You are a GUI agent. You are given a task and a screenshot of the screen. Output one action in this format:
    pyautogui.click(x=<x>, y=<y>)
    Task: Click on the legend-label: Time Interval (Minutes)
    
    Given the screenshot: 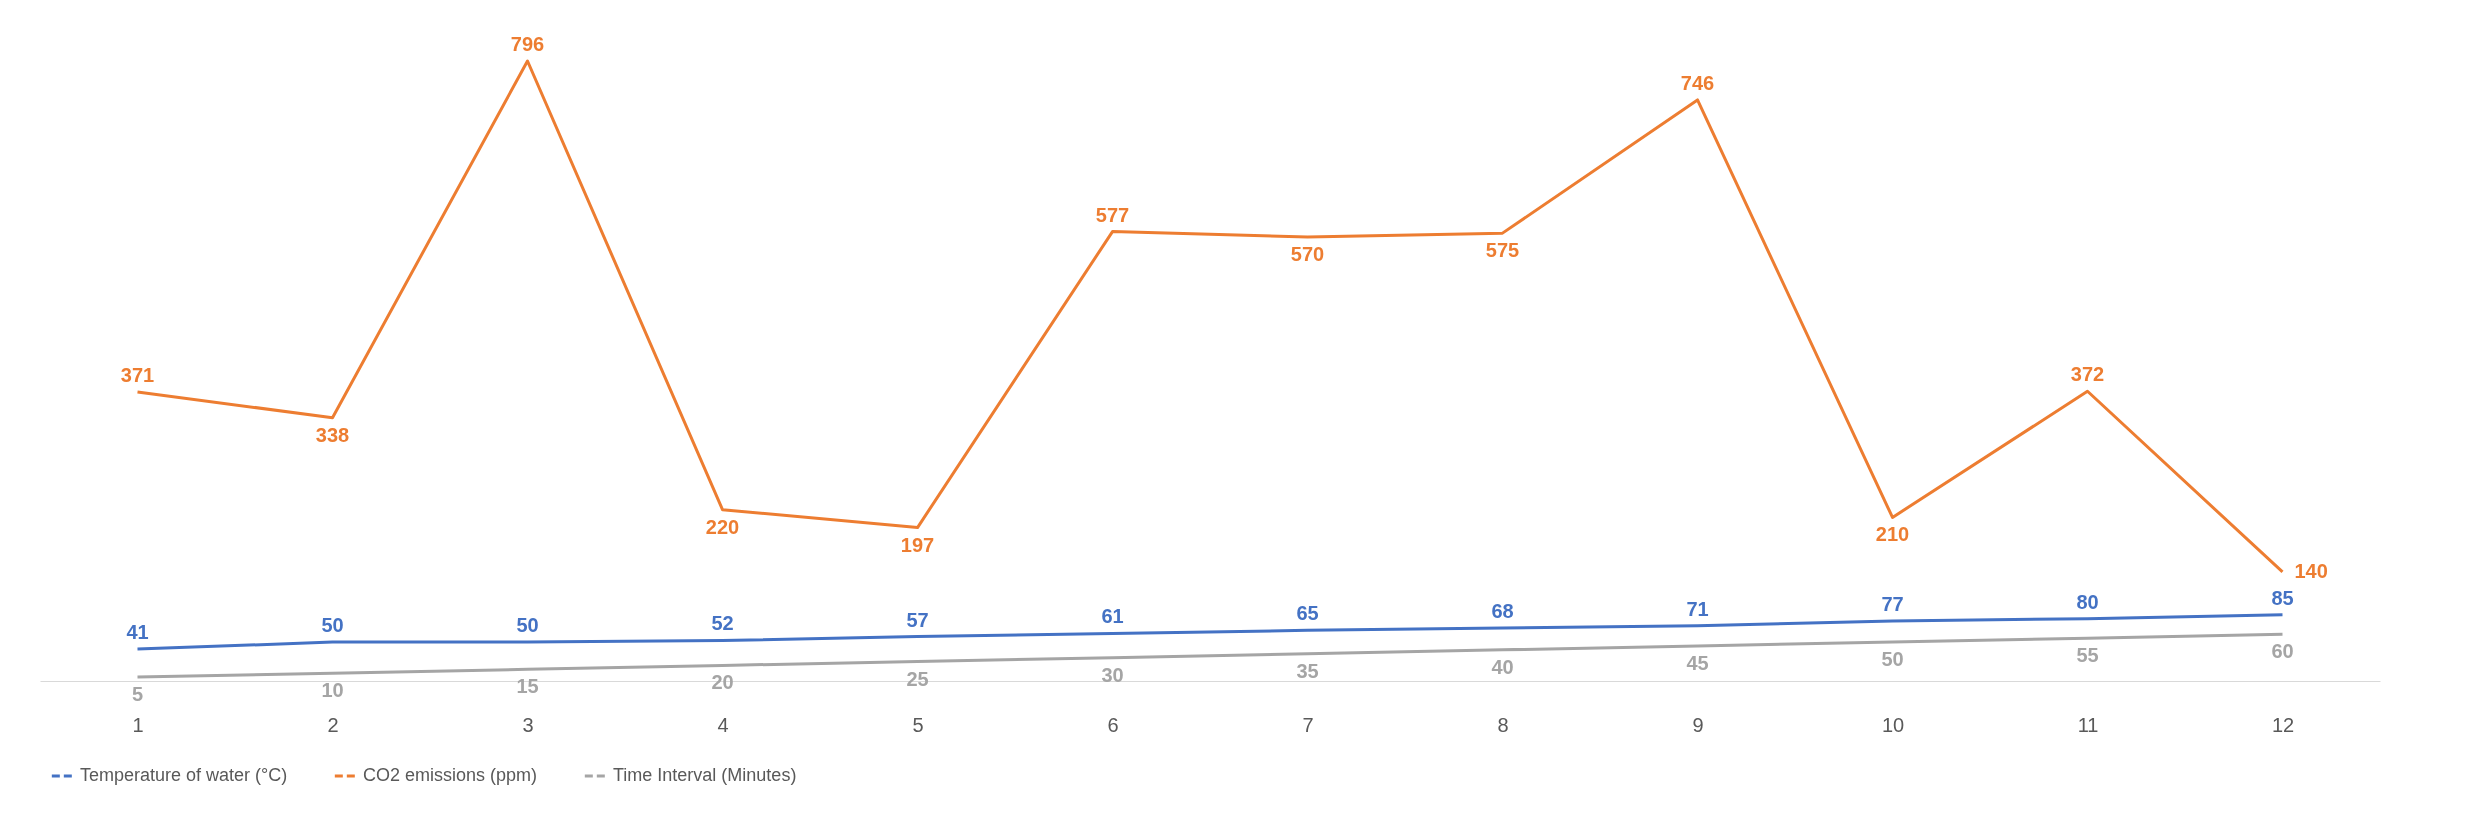 What is the action you would take?
    pyautogui.click(x=705, y=775)
    